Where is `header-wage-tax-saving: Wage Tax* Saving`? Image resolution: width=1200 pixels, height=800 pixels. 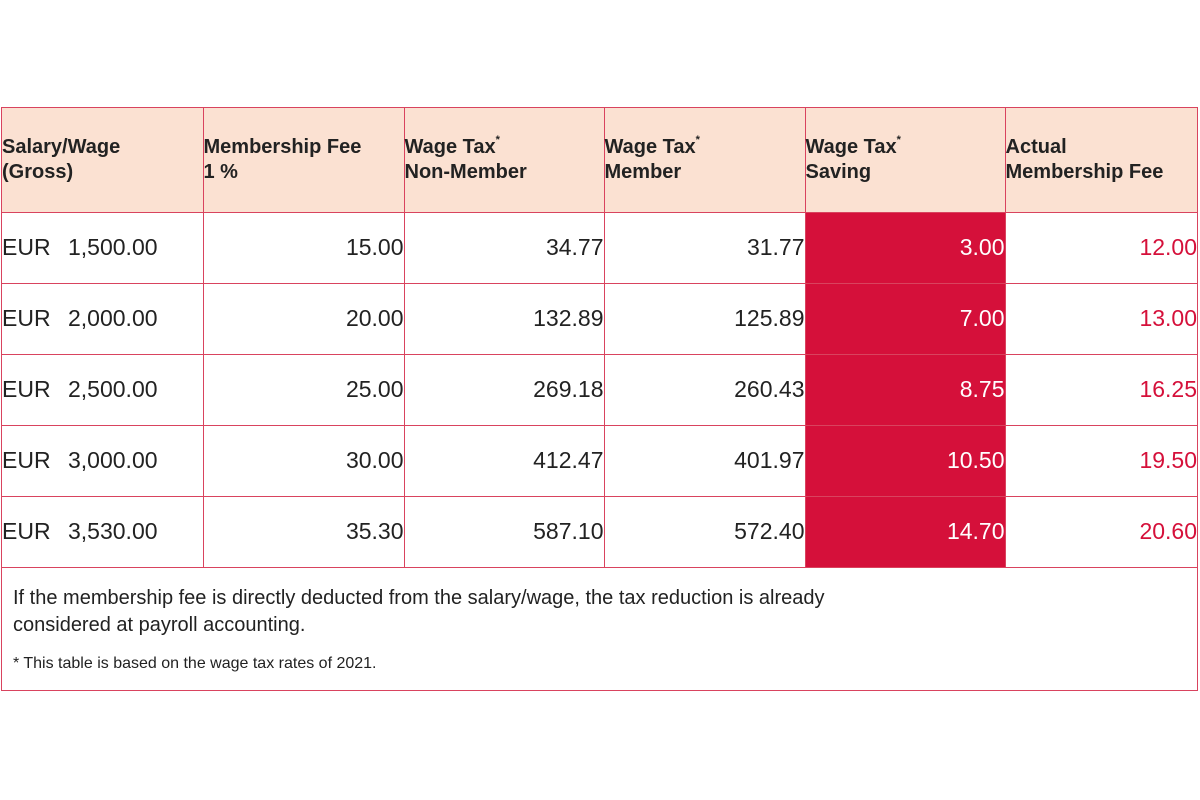 header-wage-tax-saving: Wage Tax* Saving is located at coordinates (905, 160).